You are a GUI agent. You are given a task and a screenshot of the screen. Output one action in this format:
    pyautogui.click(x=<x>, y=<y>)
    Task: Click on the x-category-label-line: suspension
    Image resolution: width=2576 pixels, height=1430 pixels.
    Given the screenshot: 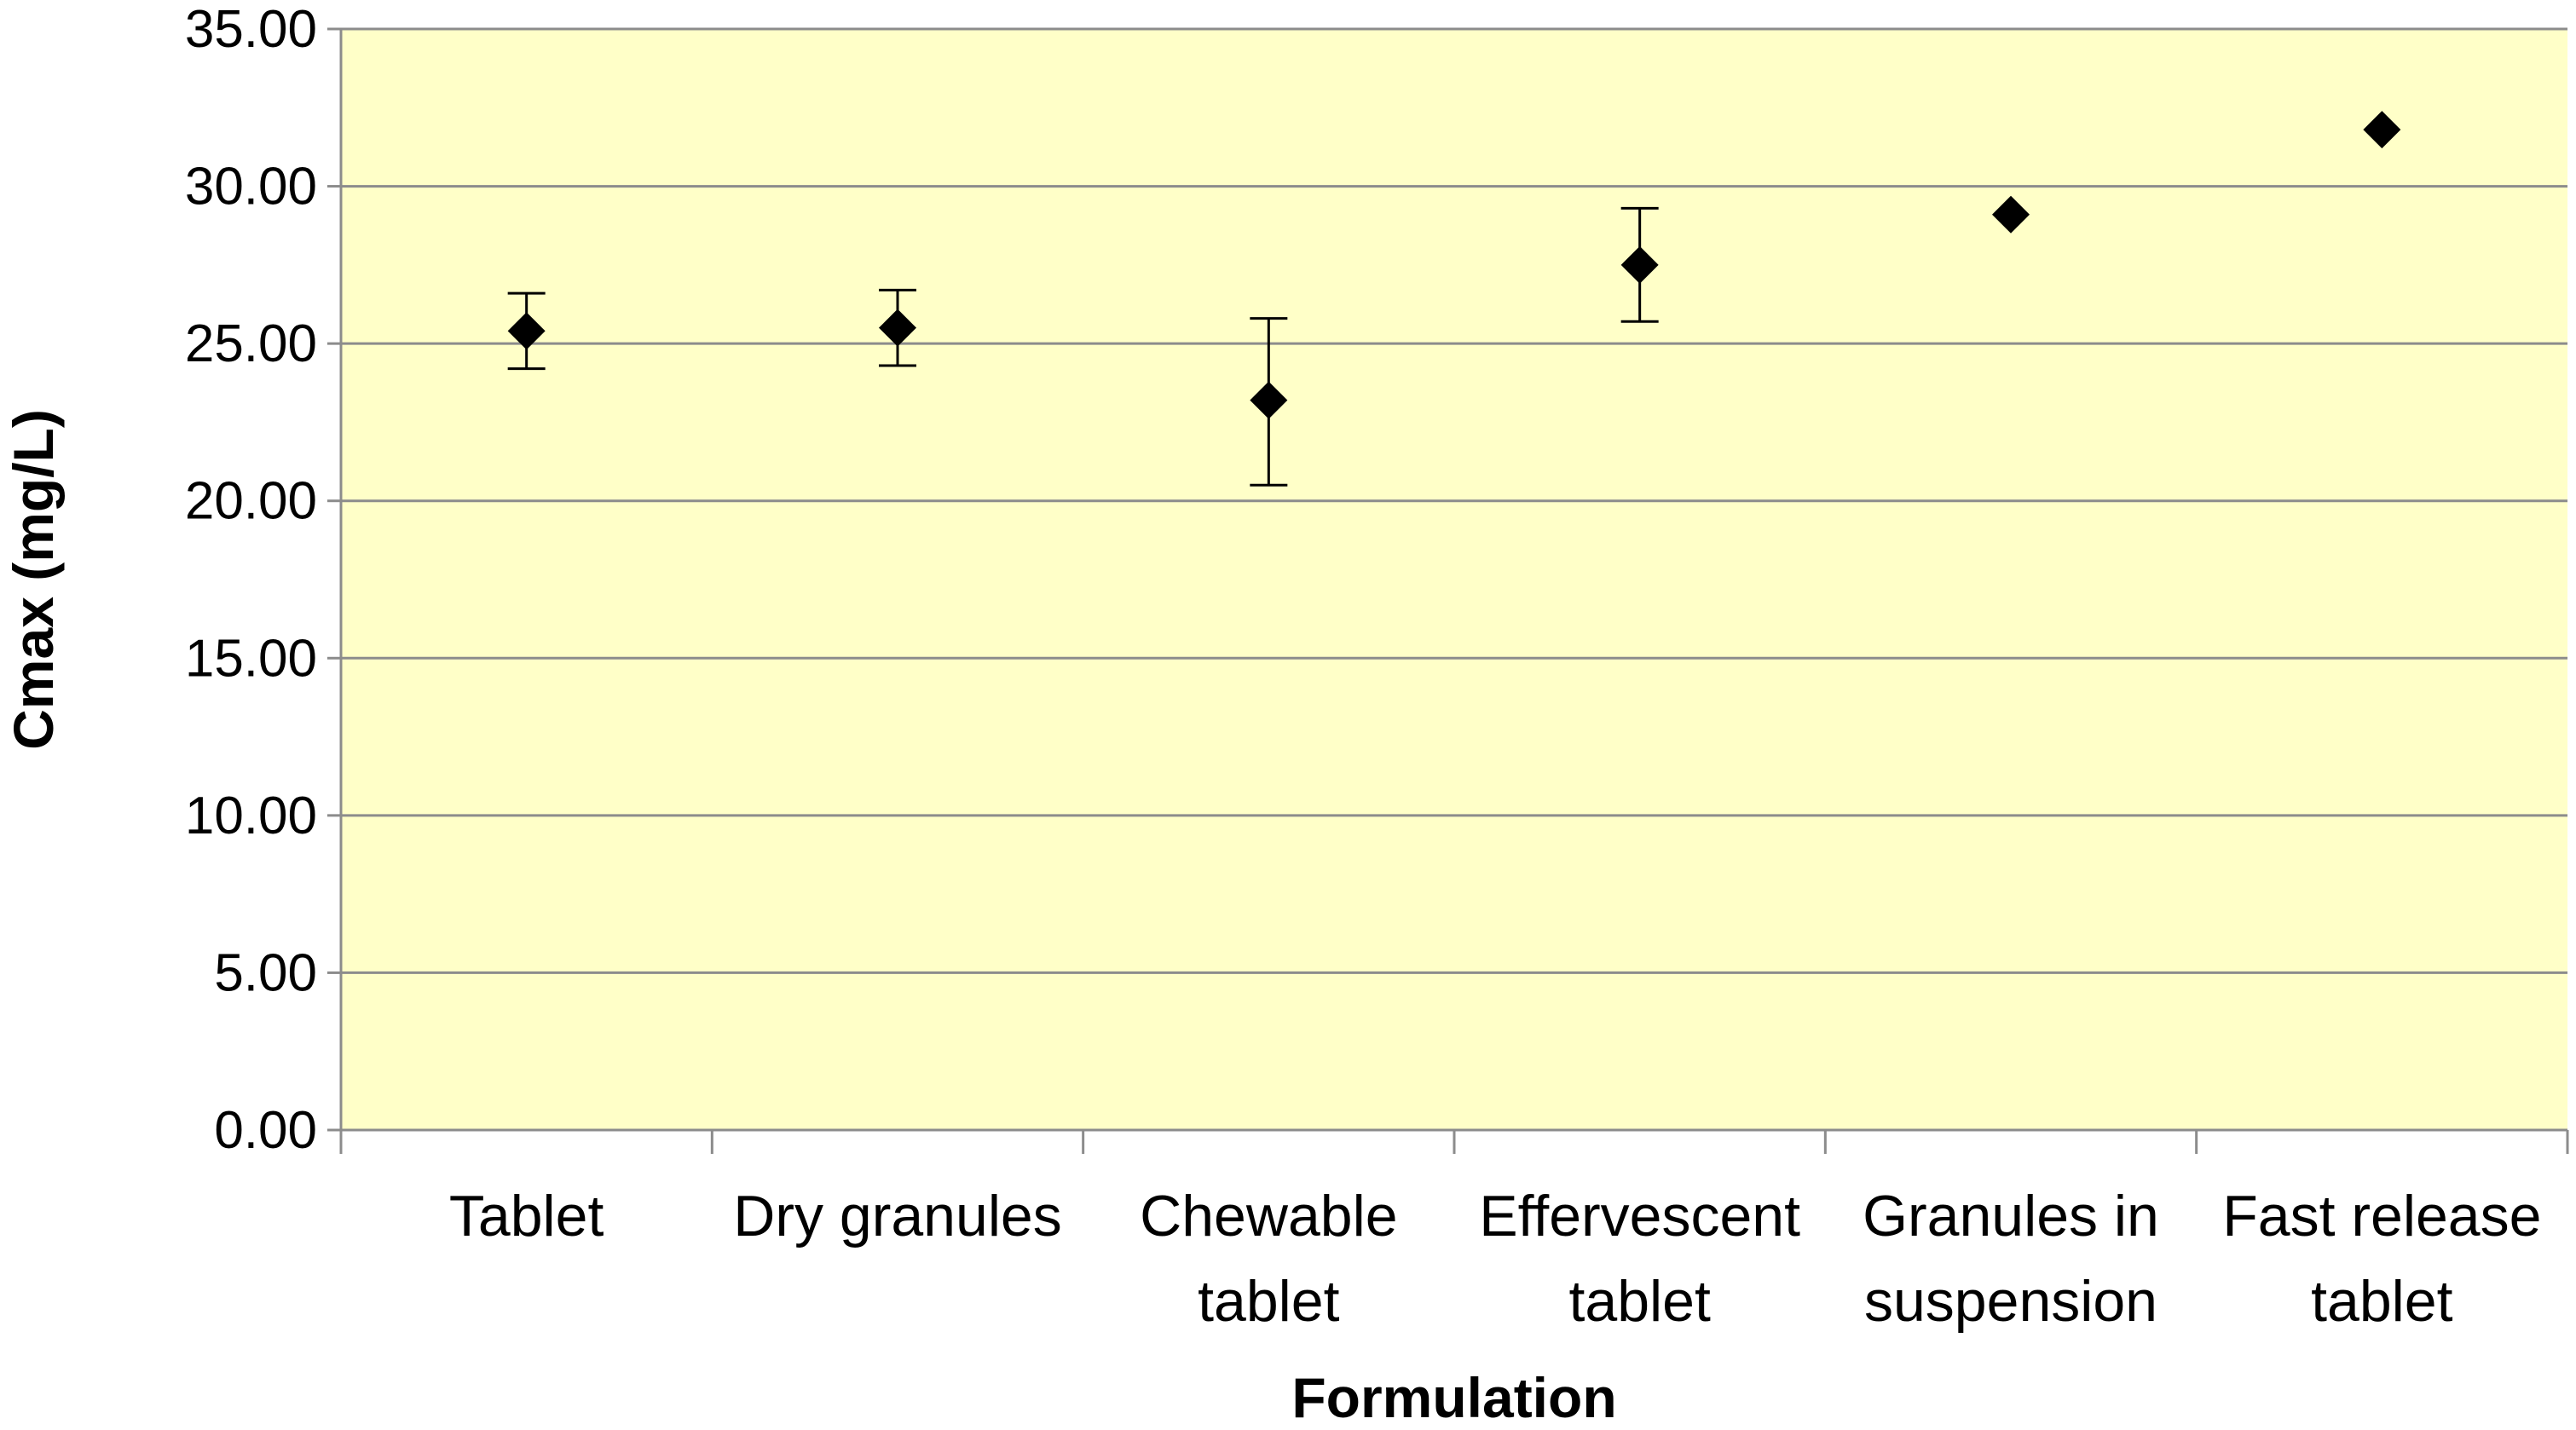 What is the action you would take?
    pyautogui.click(x=2010, y=1301)
    